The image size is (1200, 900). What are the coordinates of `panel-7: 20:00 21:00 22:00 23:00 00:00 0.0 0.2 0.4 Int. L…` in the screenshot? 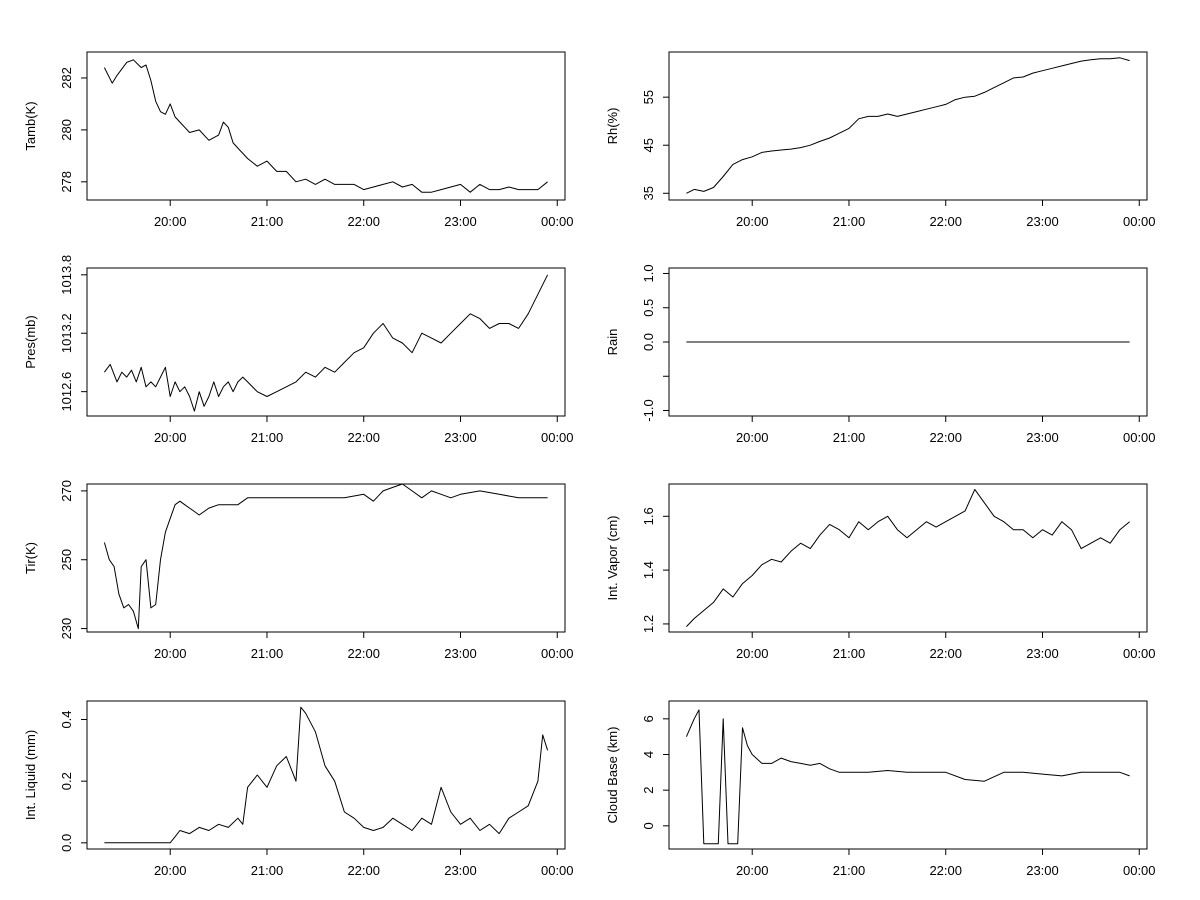 It's located at (298, 789).